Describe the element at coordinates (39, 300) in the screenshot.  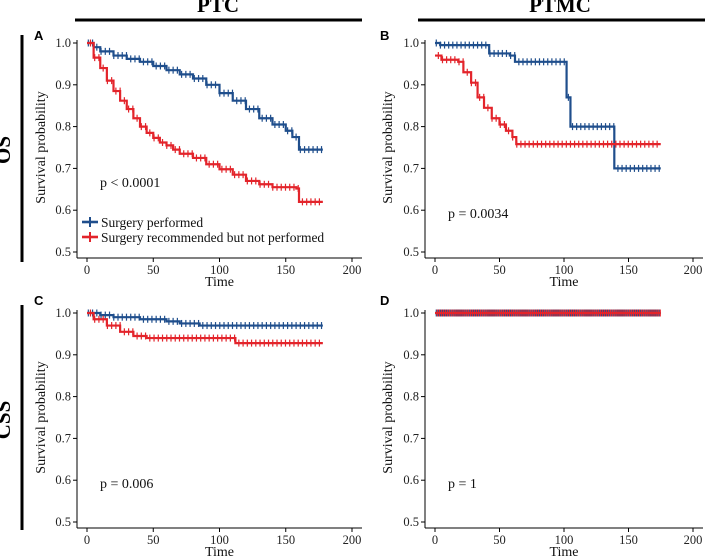
I see `panel-letter-c: C` at that location.